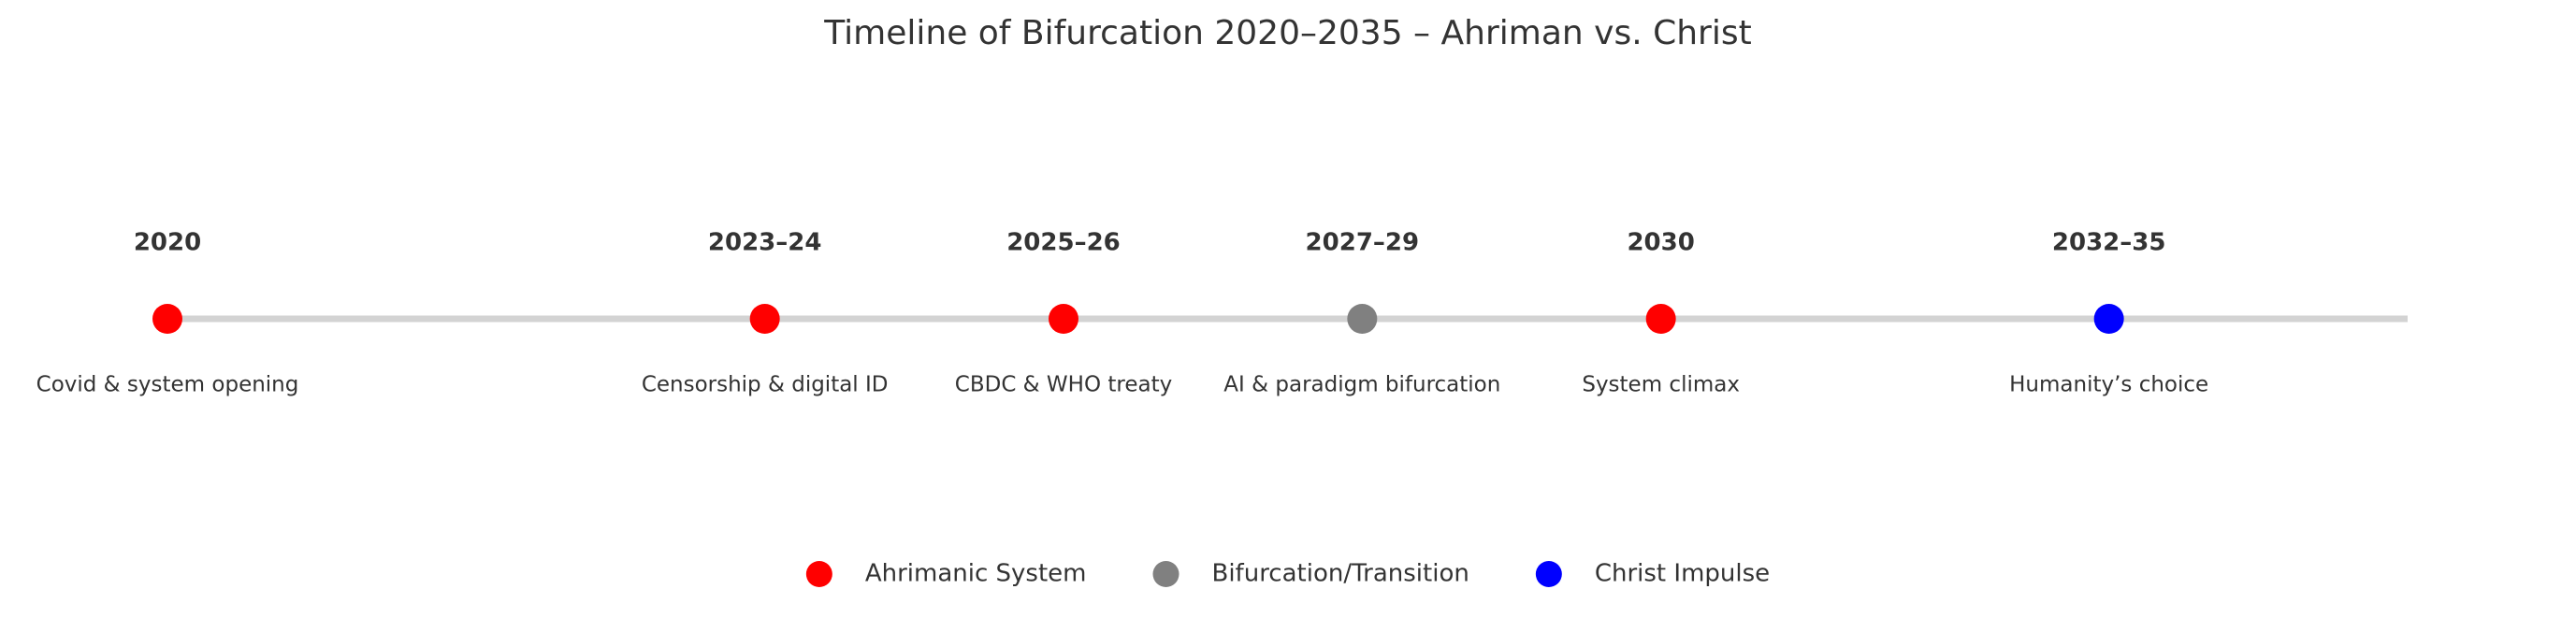 This screenshot has width=2576, height=618. I want to click on event-description: Covid & system opening, so click(167, 385).